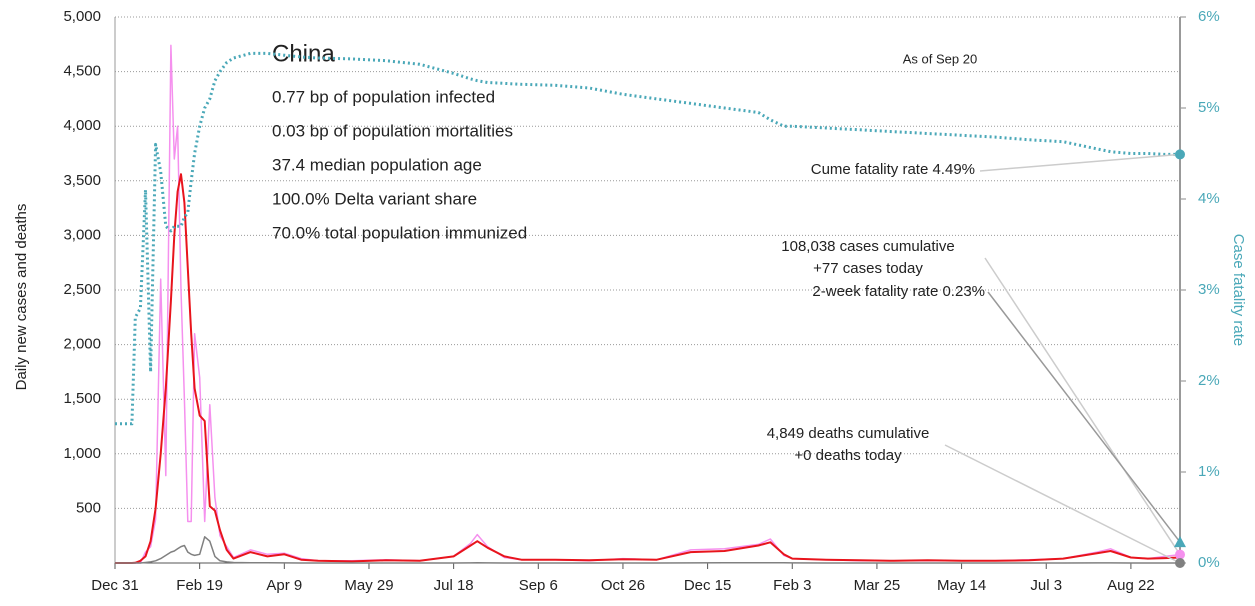  I want to click on annotation: Cume fatality rate 4.49%, so click(893, 169).